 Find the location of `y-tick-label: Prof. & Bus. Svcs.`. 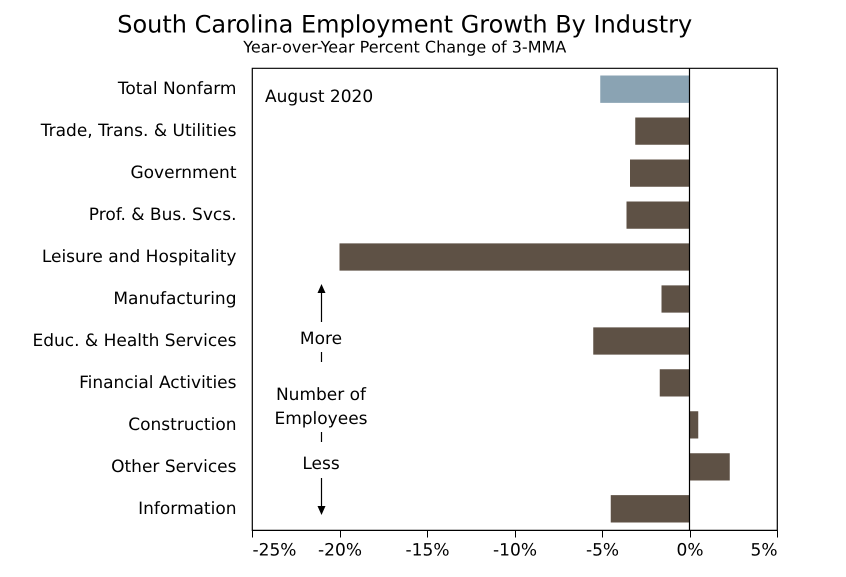

y-tick-label: Prof. & Bus. Svcs. is located at coordinates (162, 215).